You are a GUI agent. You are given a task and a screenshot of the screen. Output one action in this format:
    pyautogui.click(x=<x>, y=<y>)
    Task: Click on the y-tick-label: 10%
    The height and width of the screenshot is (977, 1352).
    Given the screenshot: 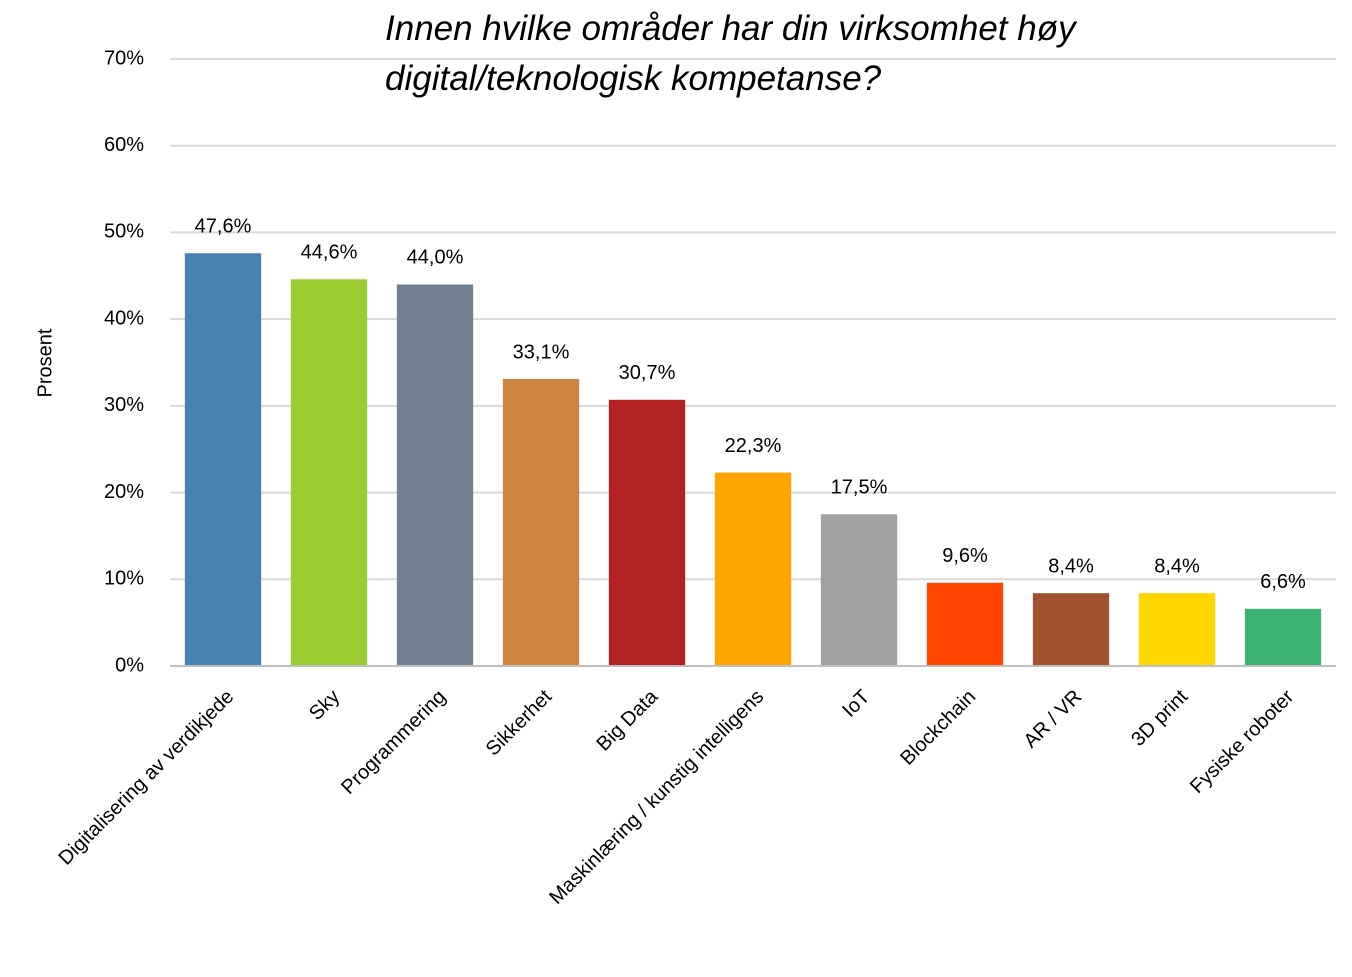 What is the action you would take?
    pyautogui.click(x=124, y=579)
    